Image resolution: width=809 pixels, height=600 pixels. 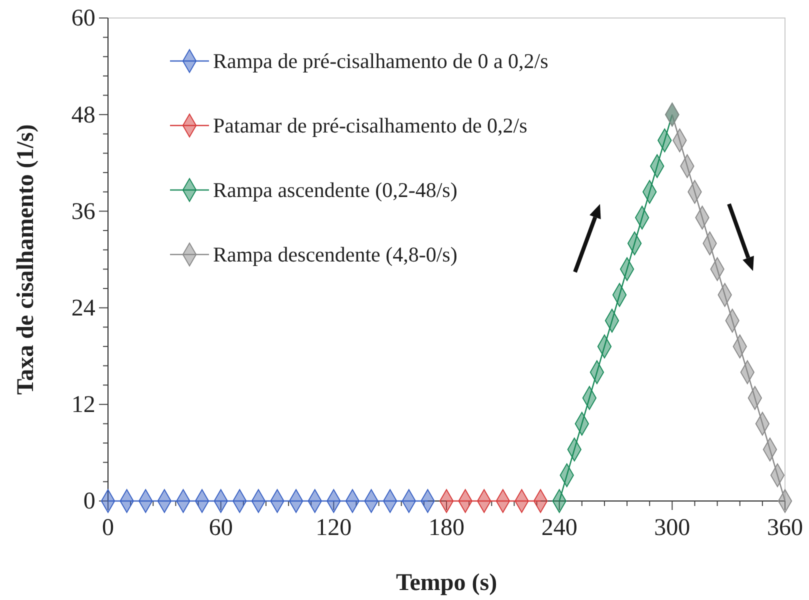 What do you see at coordinates (220, 528) in the screenshot?
I see `x-tick-label: 60` at bounding box center [220, 528].